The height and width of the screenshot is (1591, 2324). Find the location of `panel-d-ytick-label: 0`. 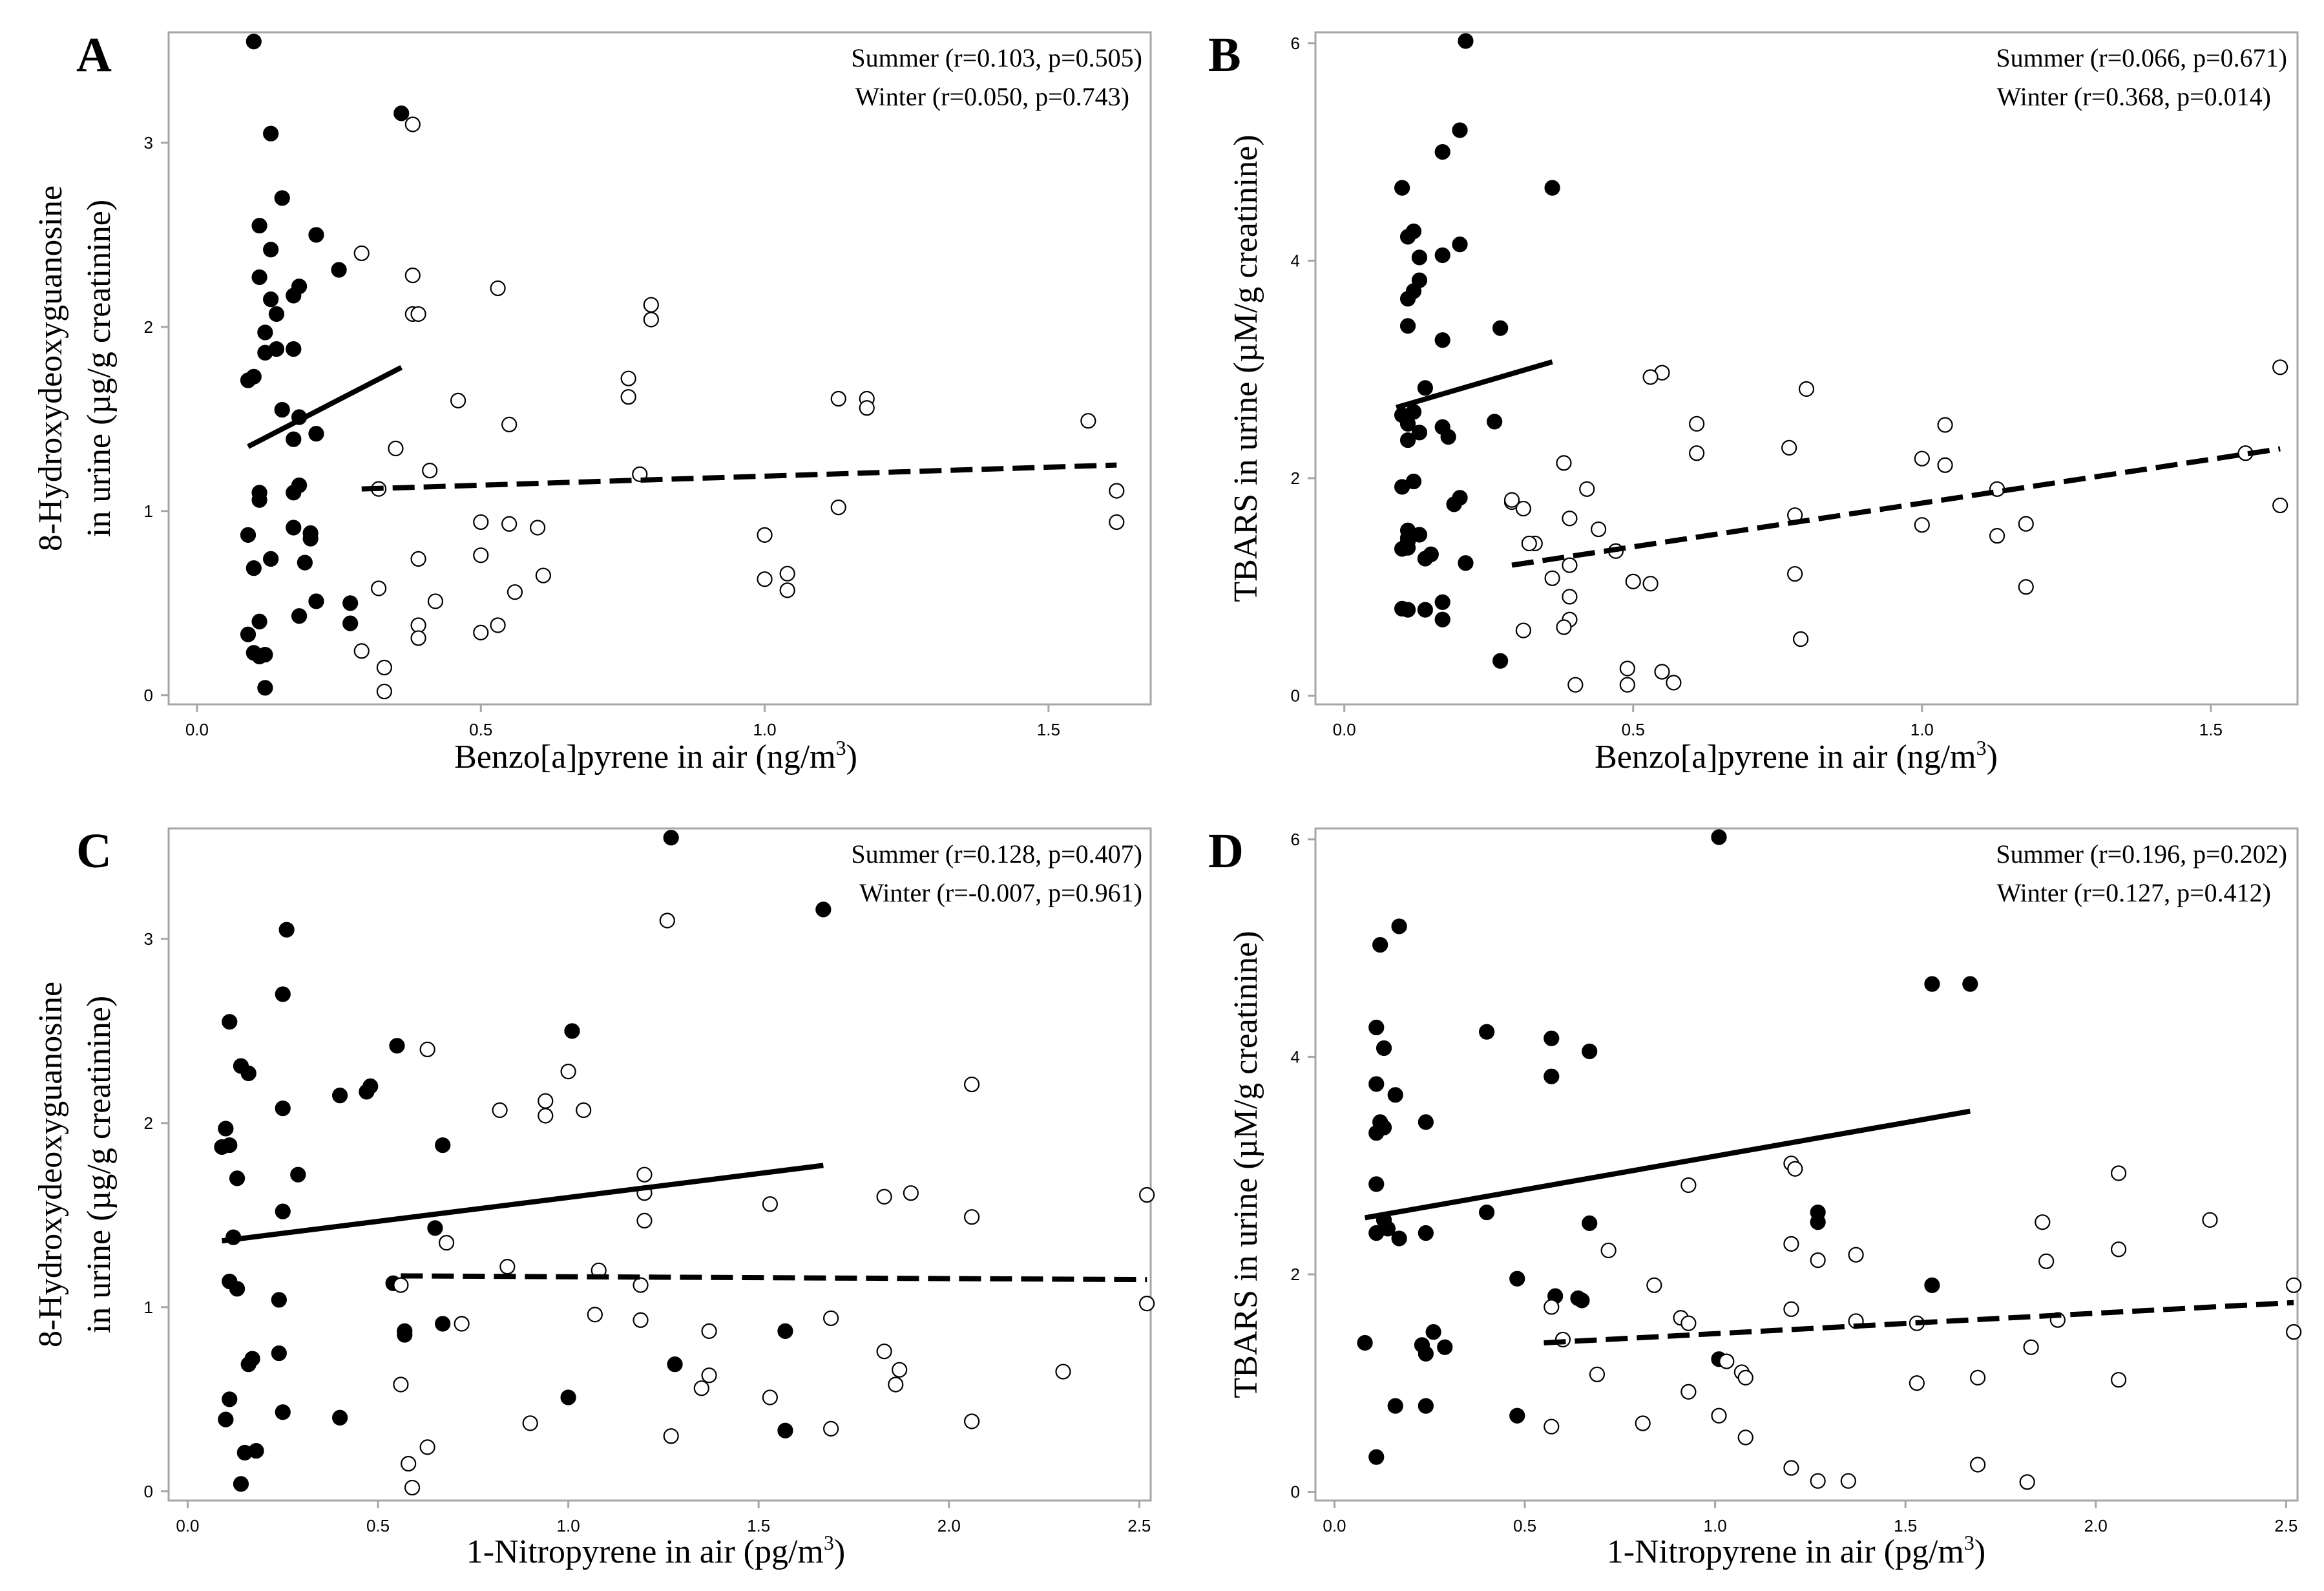

panel-d-ytick-label: 0 is located at coordinates (1295, 1492).